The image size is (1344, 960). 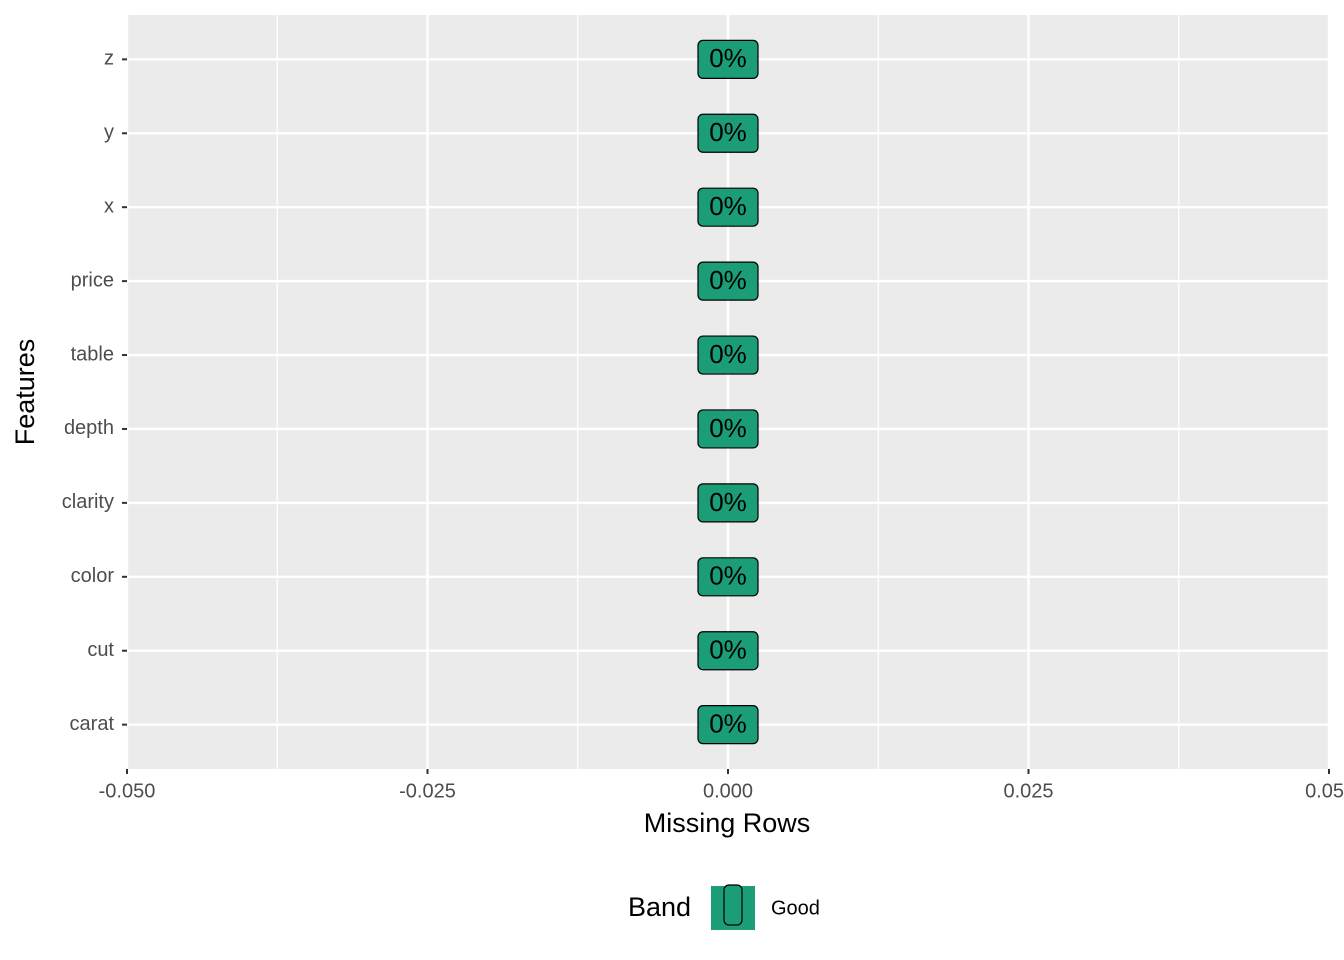 What do you see at coordinates (92, 724) in the screenshot?
I see `y-tick-label: carat` at bounding box center [92, 724].